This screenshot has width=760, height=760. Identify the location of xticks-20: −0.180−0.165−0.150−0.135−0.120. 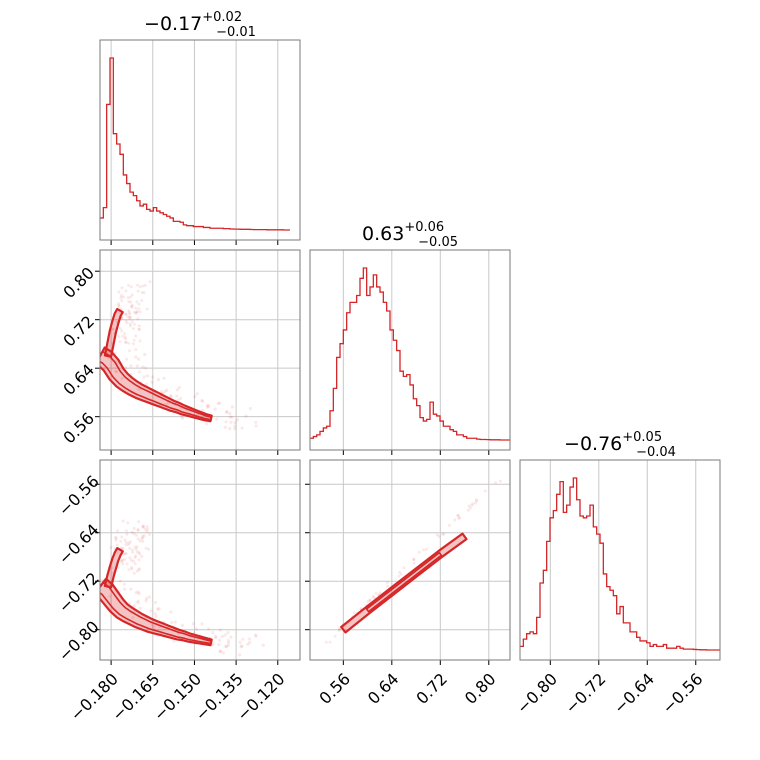
(178, 696).